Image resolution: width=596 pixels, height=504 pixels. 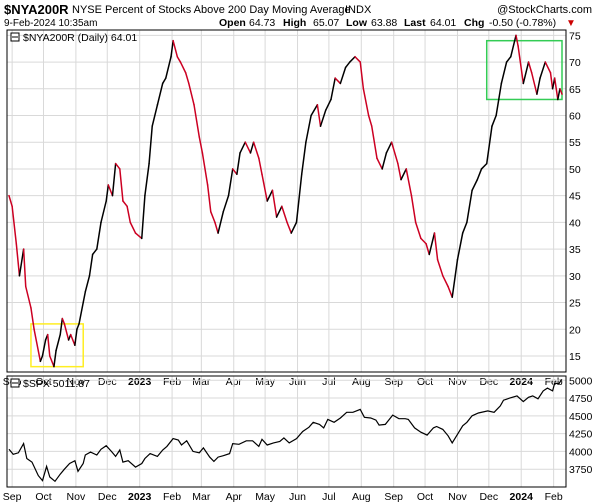 What do you see at coordinates (575, 90) in the screenshot?
I see `y-tick-label: 65` at bounding box center [575, 90].